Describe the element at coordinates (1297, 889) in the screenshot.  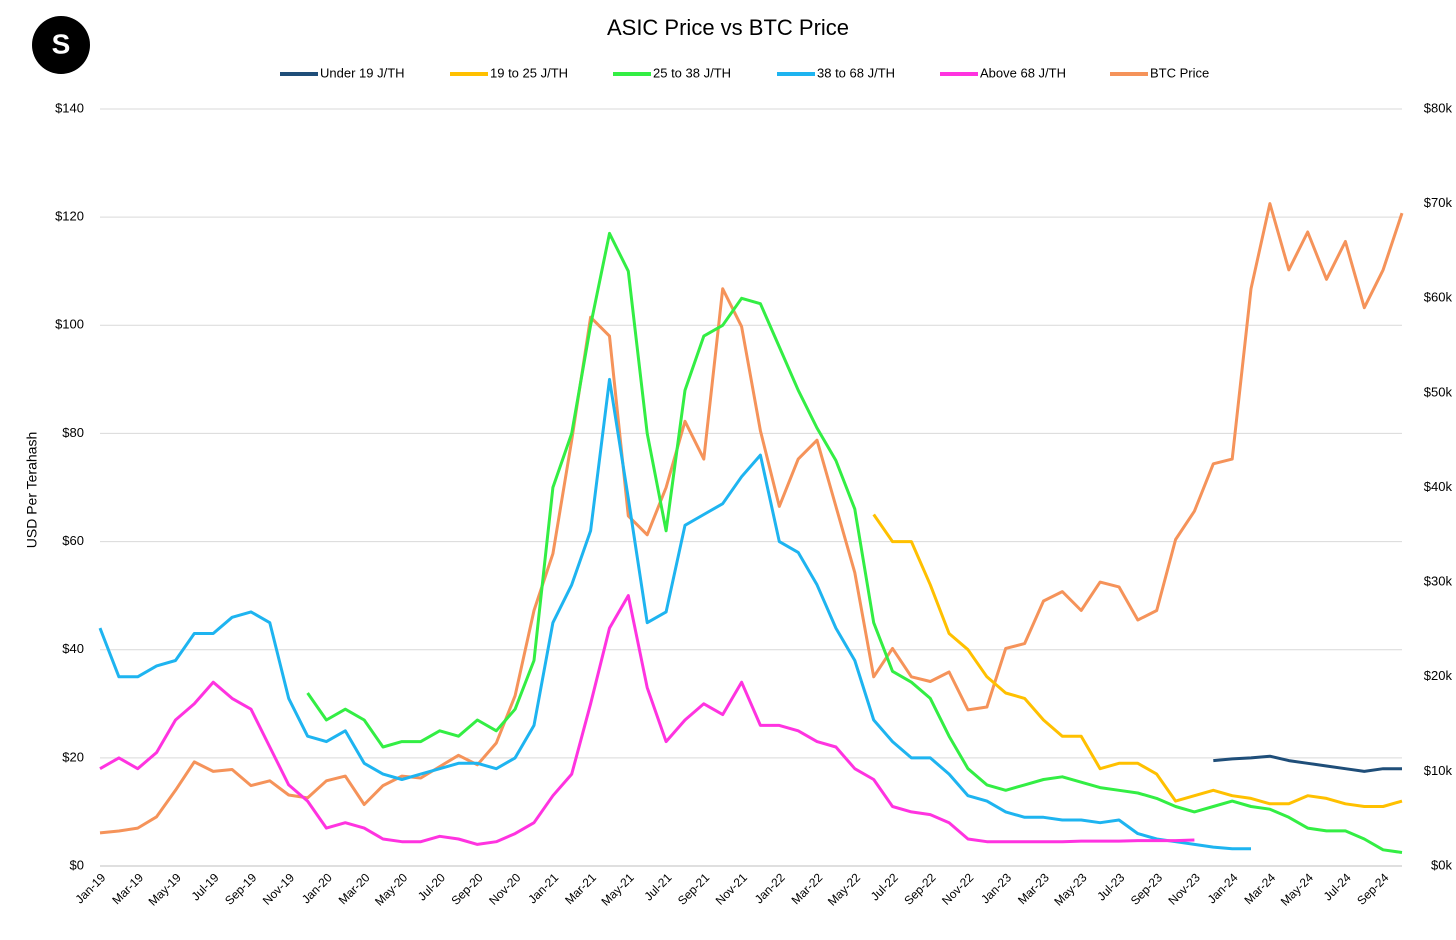
I see `x-tick-label: May-24` at that location.